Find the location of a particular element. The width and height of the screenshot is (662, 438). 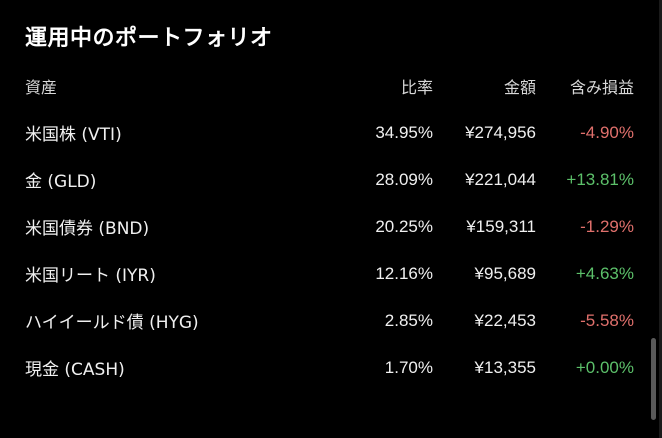

ratio-value: 2.85% is located at coordinates (408, 320).